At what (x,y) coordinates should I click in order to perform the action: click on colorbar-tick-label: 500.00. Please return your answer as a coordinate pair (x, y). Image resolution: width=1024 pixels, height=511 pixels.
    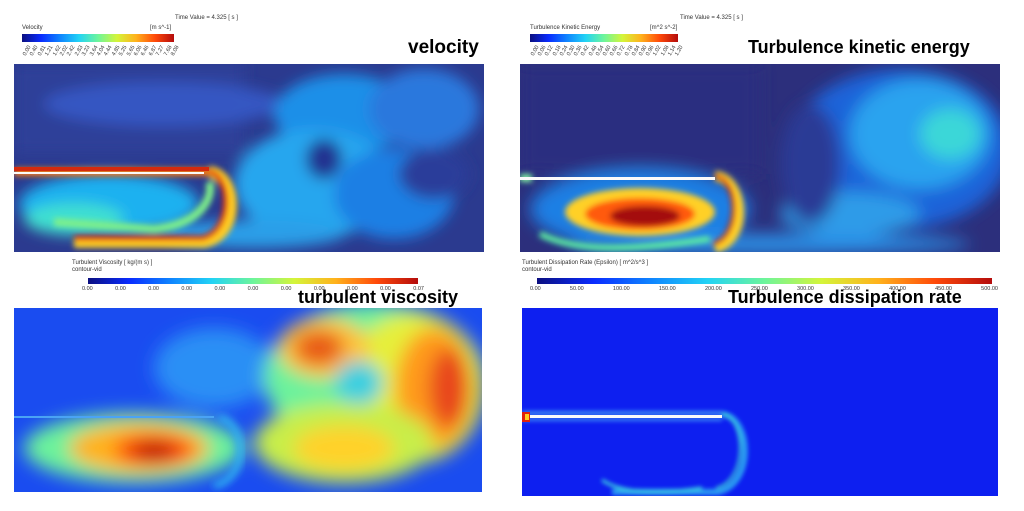
    Looking at the image, I should click on (989, 289).